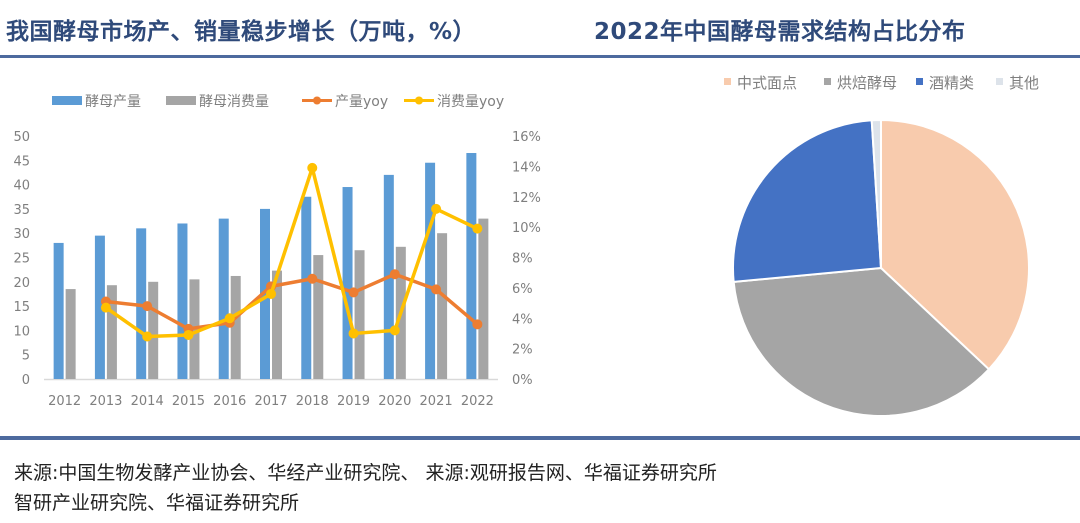  I want to click on pie-chart-legend: 中式面点 烘焙酵母 酒精类 其他, so click(881, 83).